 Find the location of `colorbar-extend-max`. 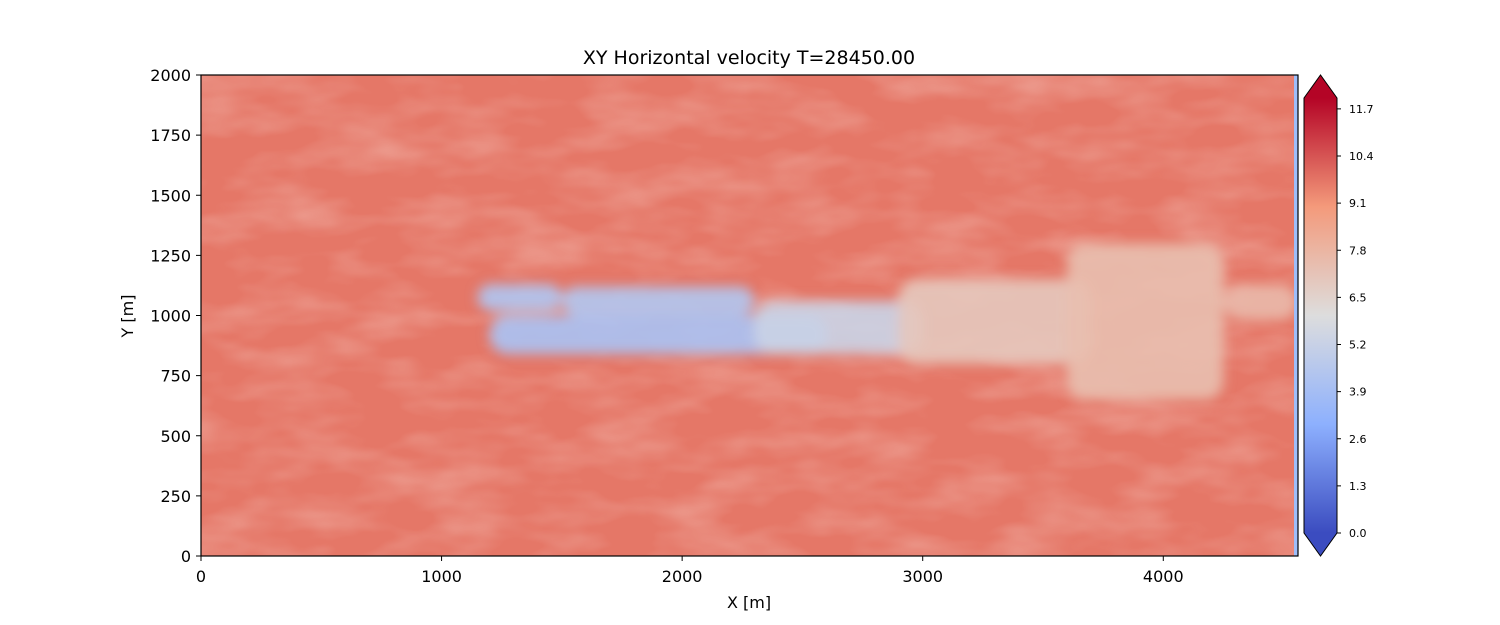

colorbar-extend-max is located at coordinates (1320, 86).